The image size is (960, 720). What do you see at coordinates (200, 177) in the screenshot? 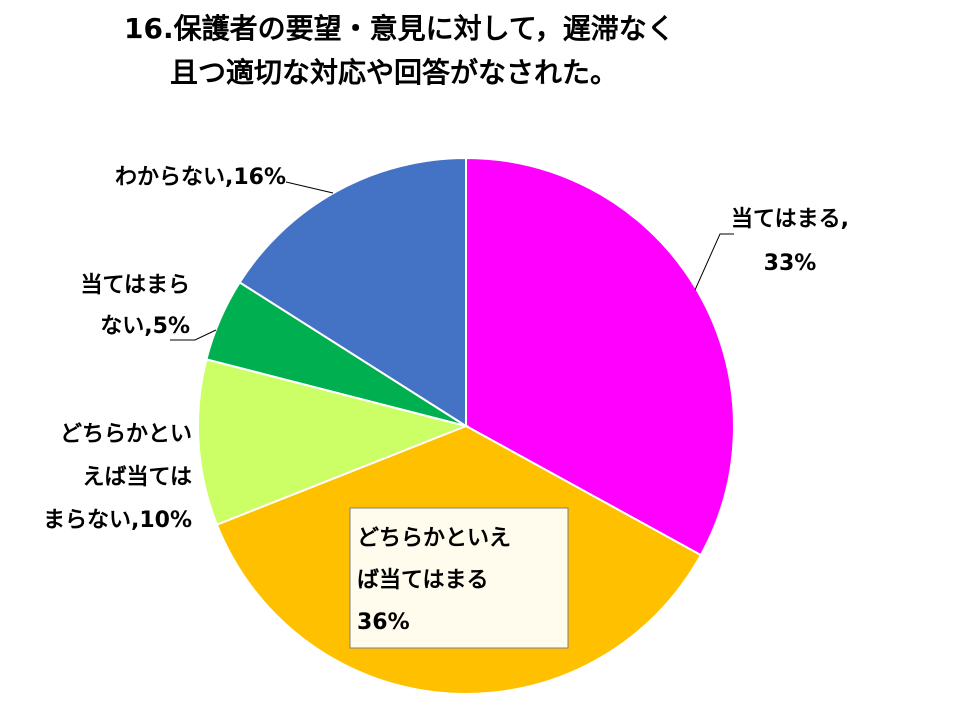
I see `slice-label-5-line-1: わからない,16%` at bounding box center [200, 177].